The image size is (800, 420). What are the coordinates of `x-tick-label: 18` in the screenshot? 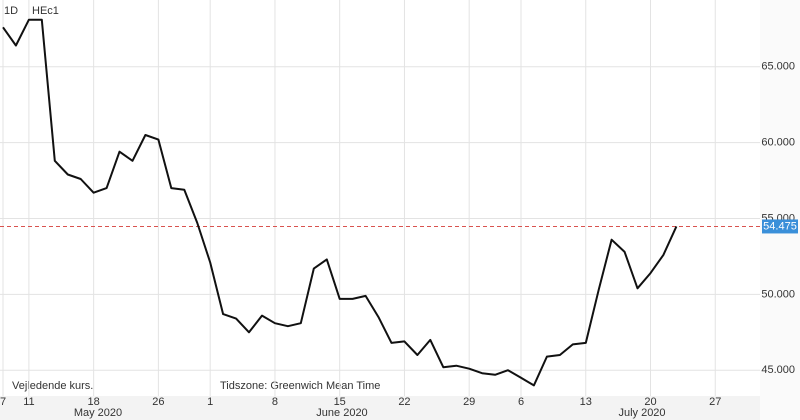 It's located at (94, 402).